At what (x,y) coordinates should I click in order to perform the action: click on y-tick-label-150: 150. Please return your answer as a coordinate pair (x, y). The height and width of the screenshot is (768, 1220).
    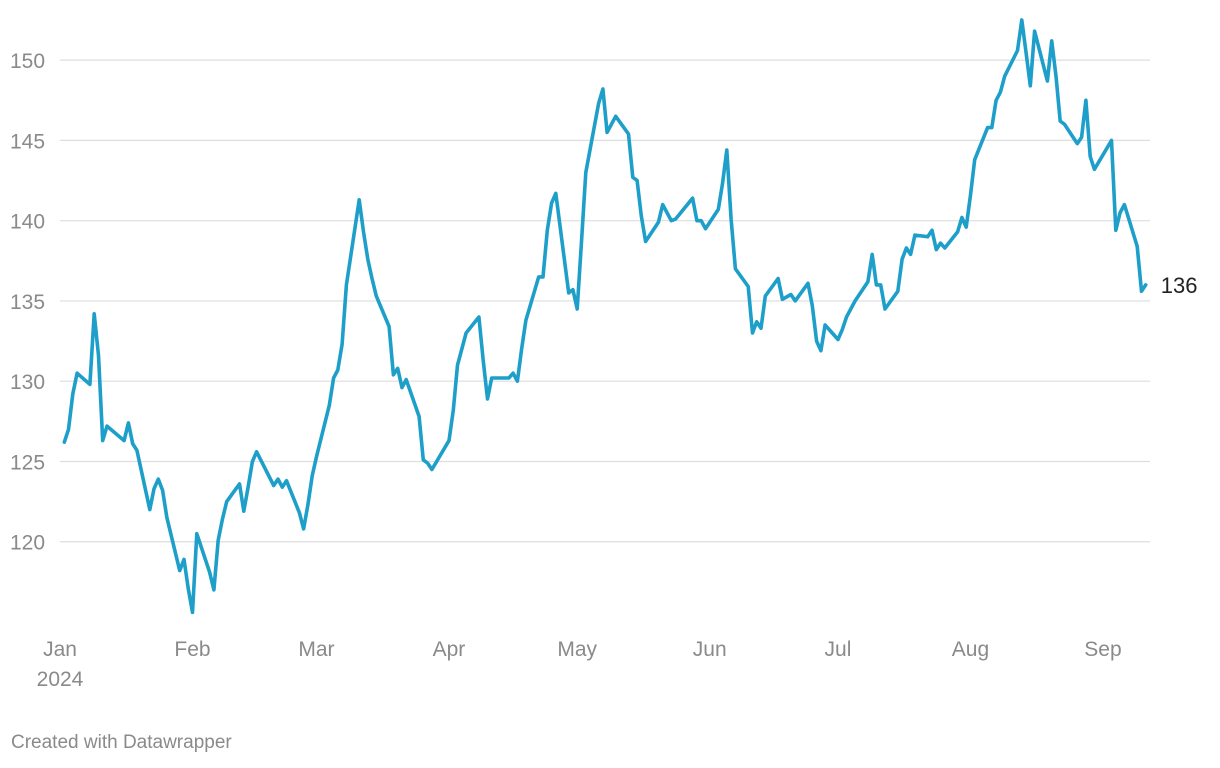
    Looking at the image, I should click on (27, 61).